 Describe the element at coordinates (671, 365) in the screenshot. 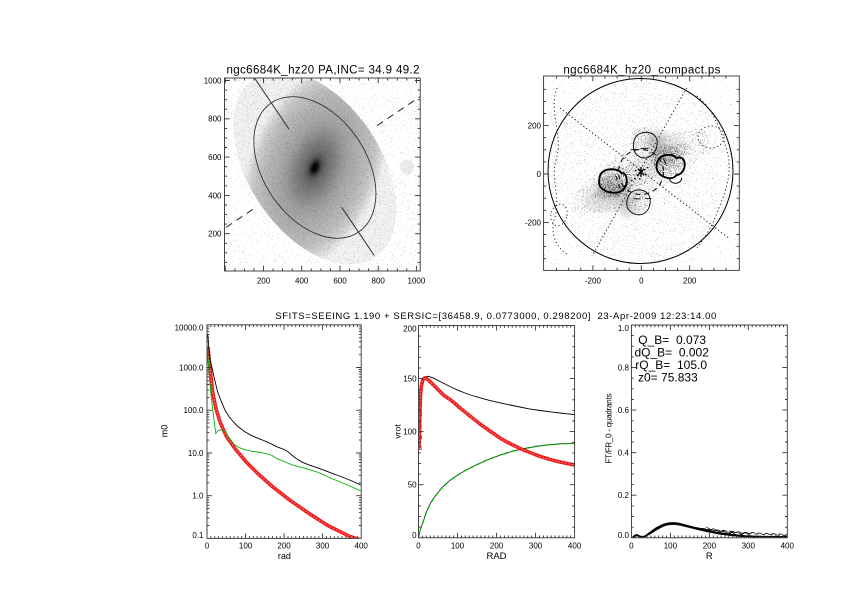

I see `svg-text: rQ_B= 105.0` at that location.